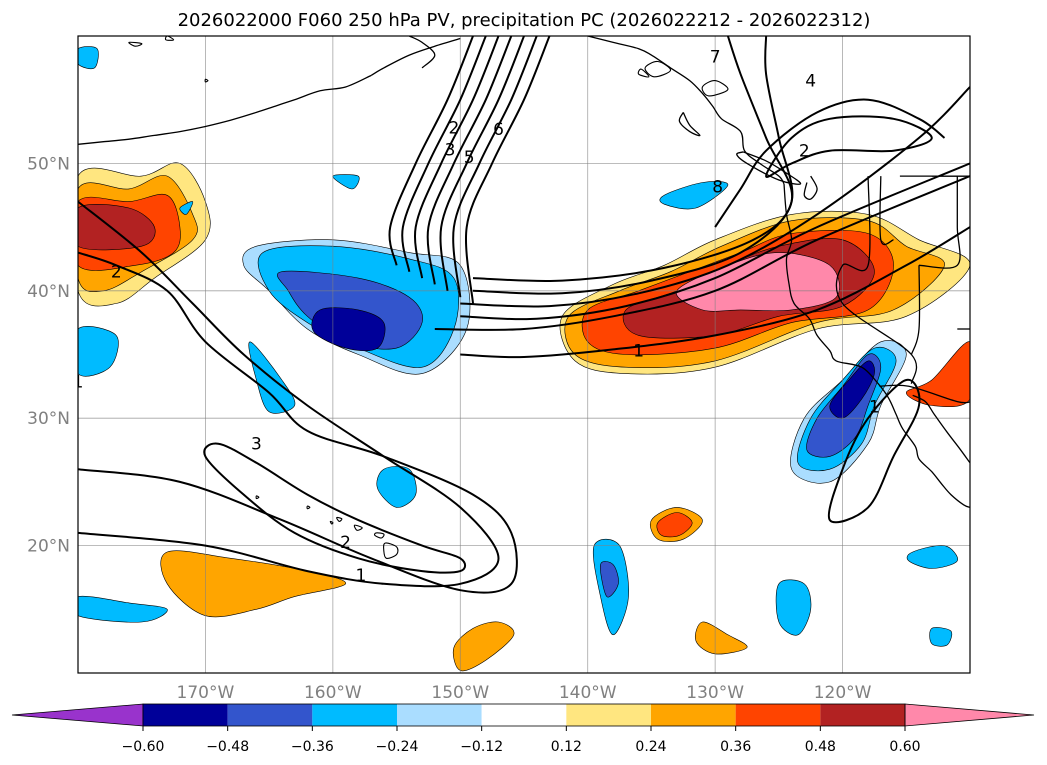 This screenshot has width=1047, height=765. Describe the element at coordinates (566, 747) in the screenshot. I see `colorbar-tick-label: 0.12` at that location.